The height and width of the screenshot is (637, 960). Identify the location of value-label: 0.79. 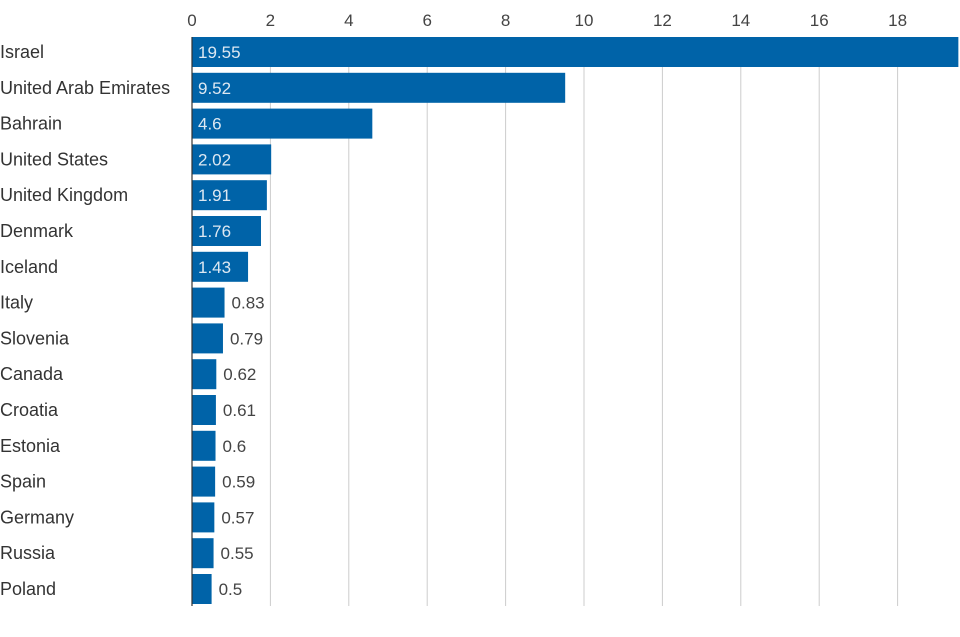
(246, 338).